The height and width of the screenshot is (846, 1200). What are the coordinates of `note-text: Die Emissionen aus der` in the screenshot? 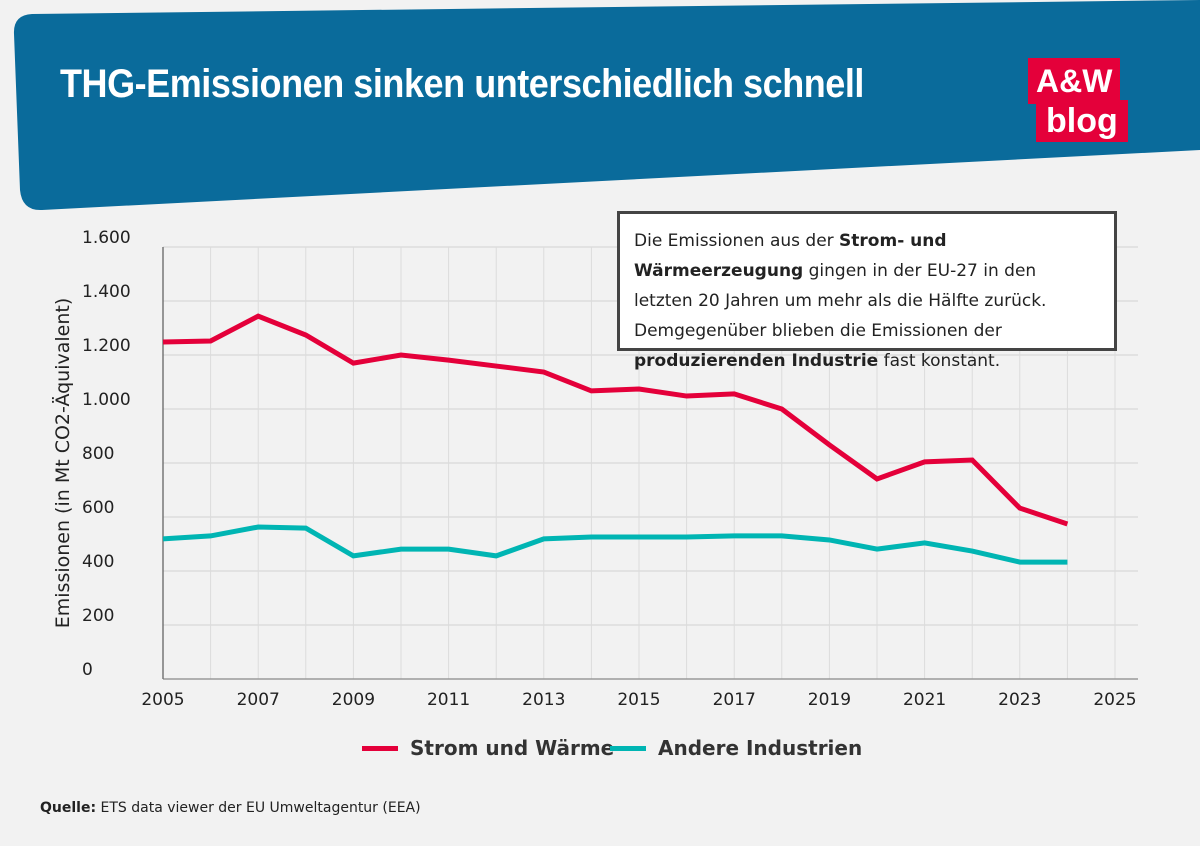 It's located at (737, 241).